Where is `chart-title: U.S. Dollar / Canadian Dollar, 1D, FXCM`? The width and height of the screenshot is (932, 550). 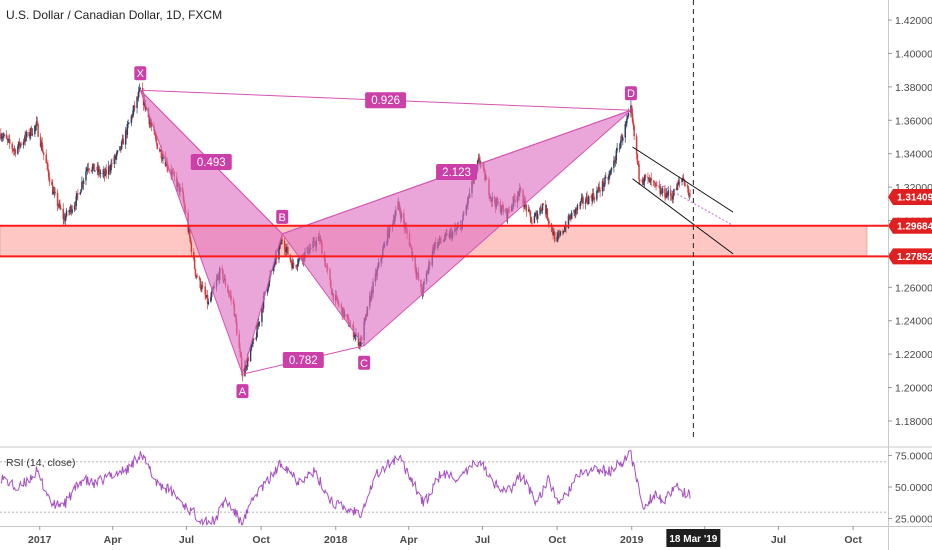 chart-title: U.S. Dollar / Canadian Dollar, 1D, FXCM is located at coordinates (114, 15).